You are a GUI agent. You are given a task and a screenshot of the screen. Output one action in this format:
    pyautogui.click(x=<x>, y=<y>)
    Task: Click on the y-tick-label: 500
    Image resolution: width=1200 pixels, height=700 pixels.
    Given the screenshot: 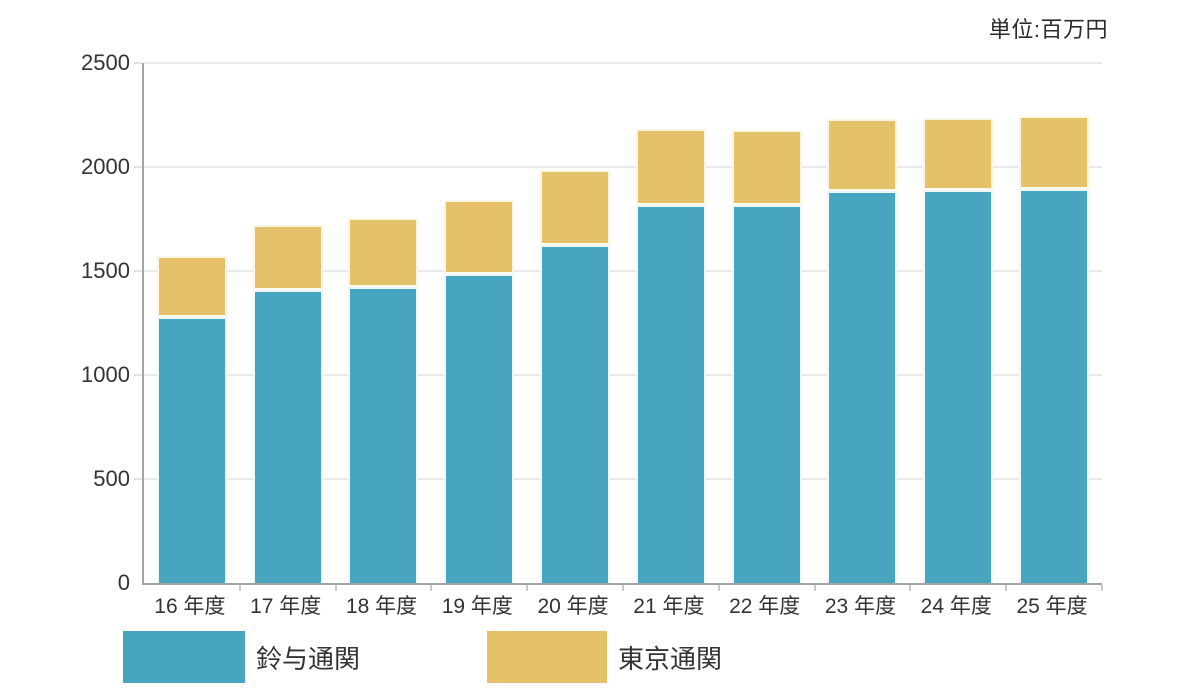 What is the action you would take?
    pyautogui.click(x=111, y=478)
    